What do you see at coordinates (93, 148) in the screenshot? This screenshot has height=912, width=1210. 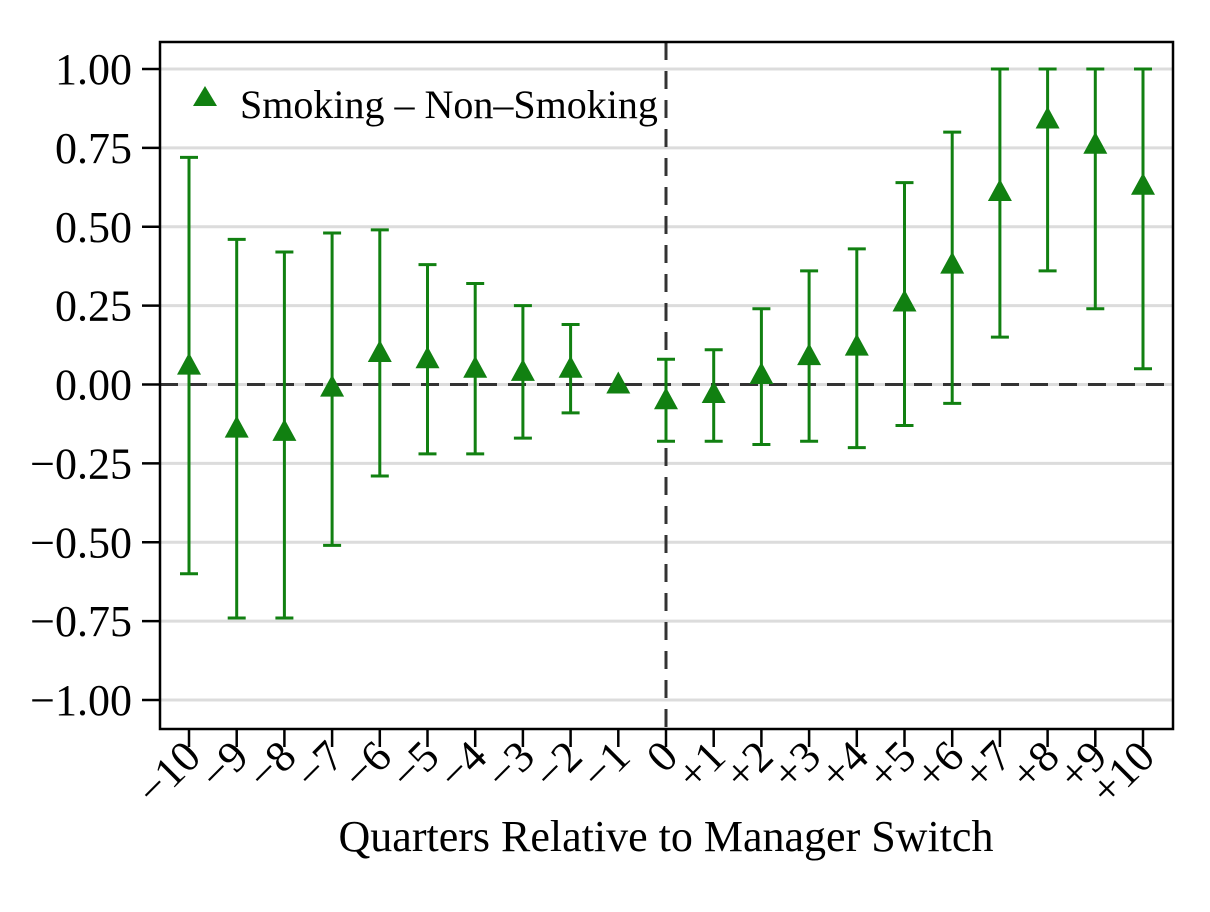 I see `y-tick-label: 0.75` at bounding box center [93, 148].